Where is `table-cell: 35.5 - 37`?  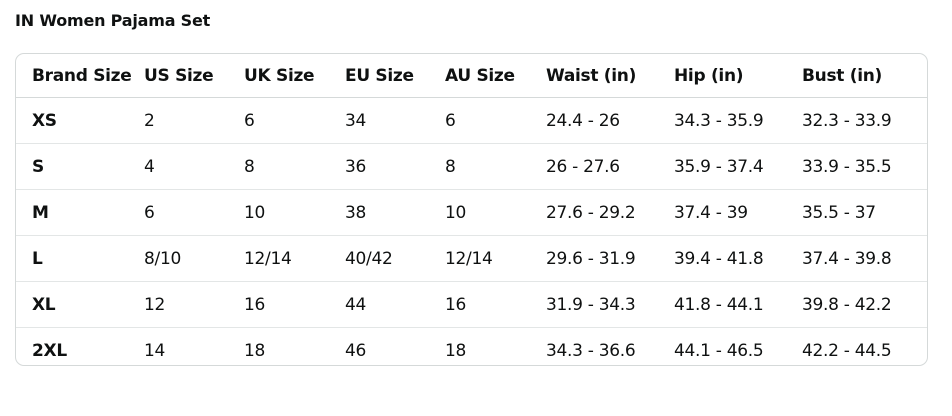 table-cell: 35.5 - 37 is located at coordinates (864, 212).